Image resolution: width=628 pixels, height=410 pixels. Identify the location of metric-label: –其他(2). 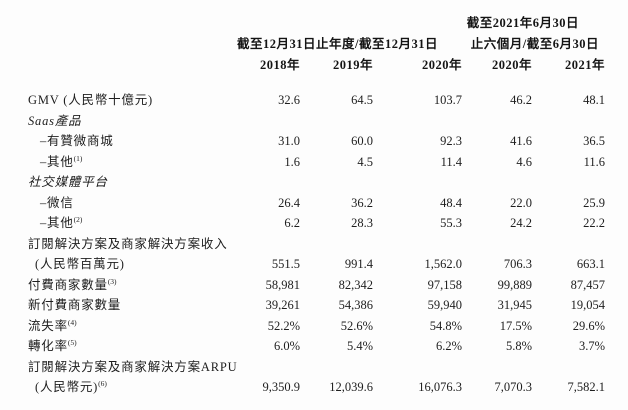
(143, 223).